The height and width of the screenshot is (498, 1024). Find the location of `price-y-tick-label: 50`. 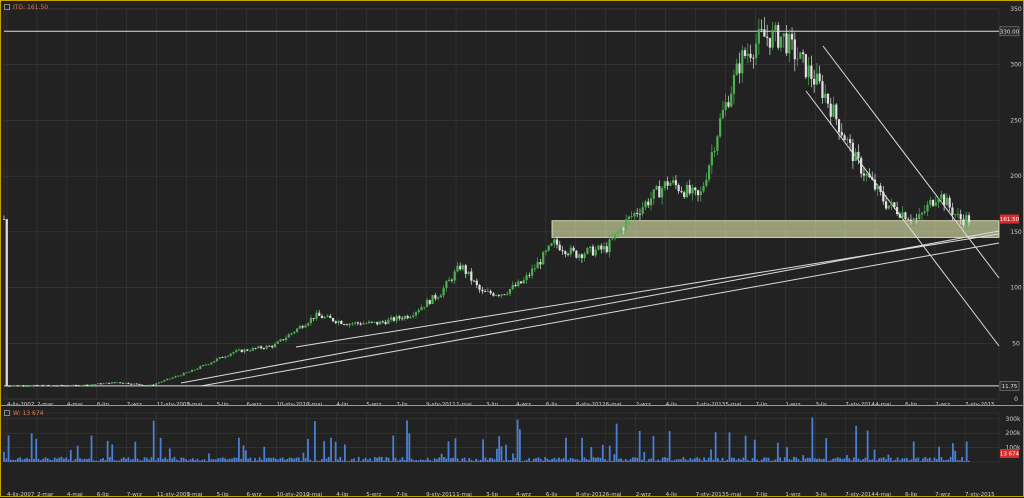

price-y-tick-label: 50 is located at coordinates (1016, 343).